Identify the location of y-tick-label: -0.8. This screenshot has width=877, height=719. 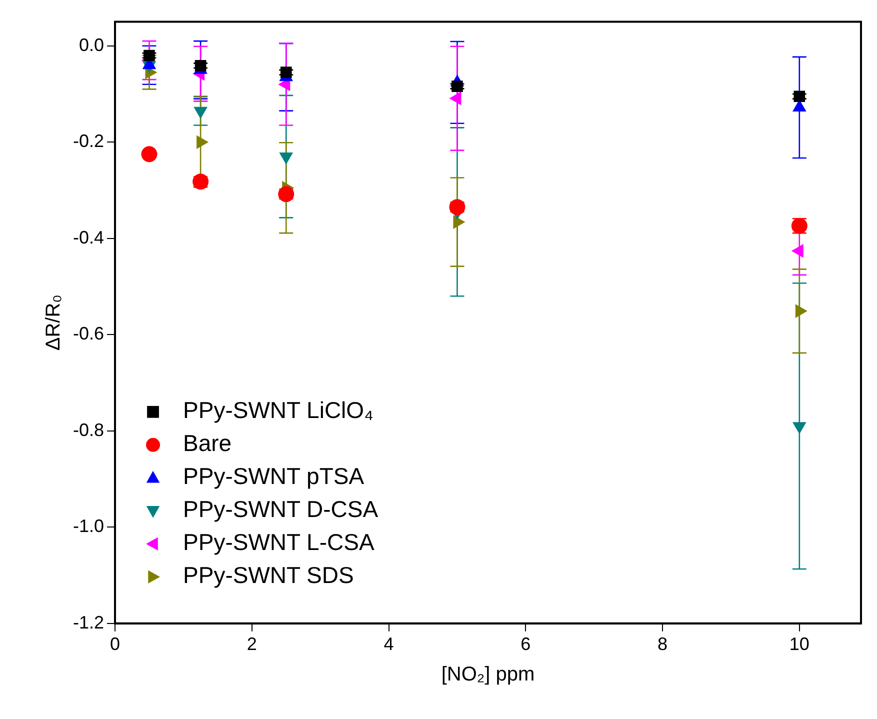
(88, 430).